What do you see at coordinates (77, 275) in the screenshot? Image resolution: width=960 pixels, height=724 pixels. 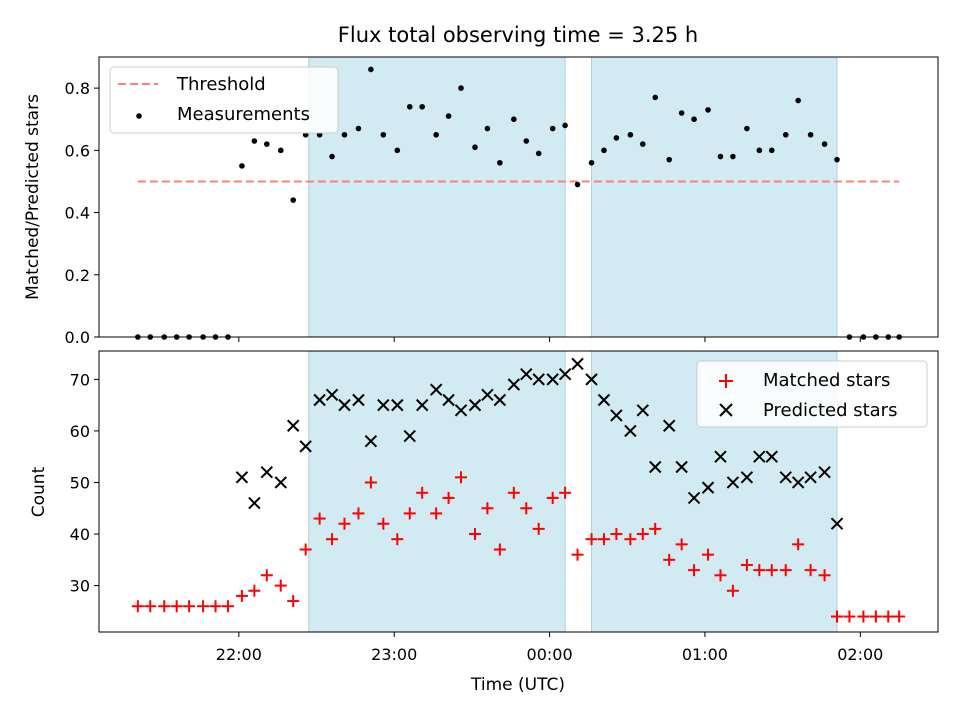 I see `top-y-tick-label: 0.2` at bounding box center [77, 275].